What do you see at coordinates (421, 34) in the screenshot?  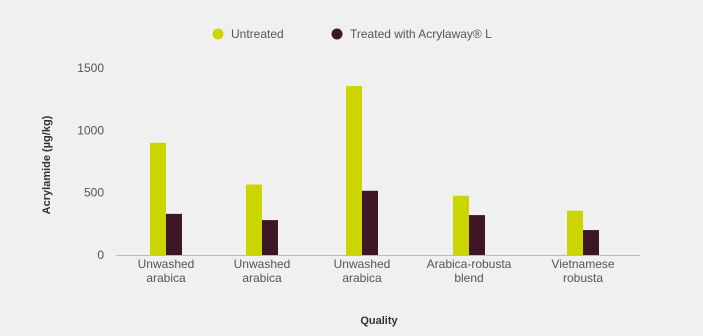 I see `legend-label-treated: Treated with Acrylaway® L` at bounding box center [421, 34].